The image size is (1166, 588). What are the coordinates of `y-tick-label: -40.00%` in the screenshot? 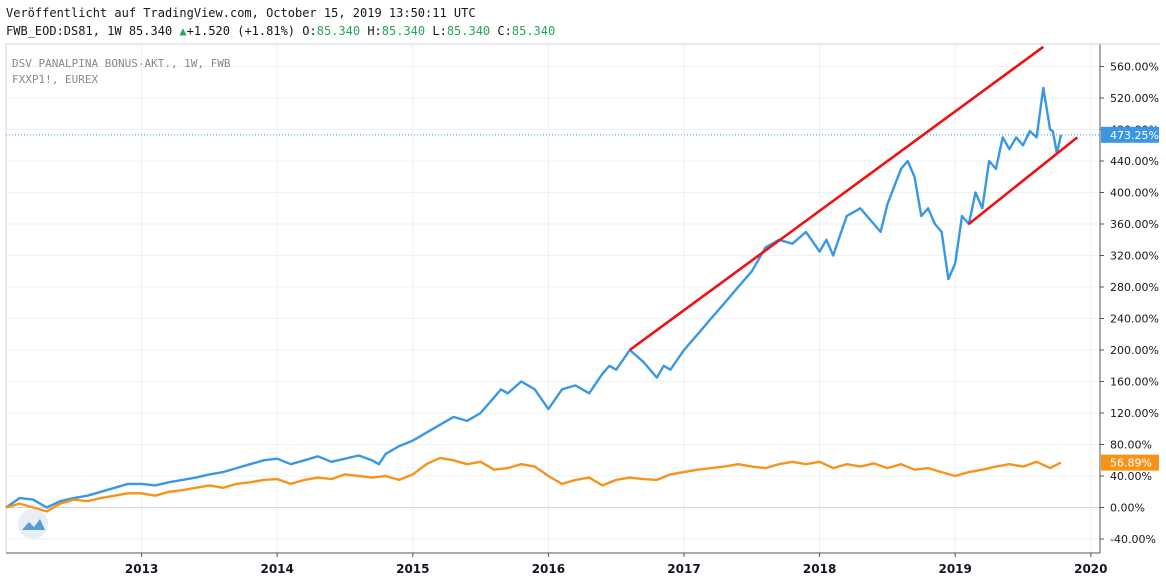 It's located at (1133, 539).